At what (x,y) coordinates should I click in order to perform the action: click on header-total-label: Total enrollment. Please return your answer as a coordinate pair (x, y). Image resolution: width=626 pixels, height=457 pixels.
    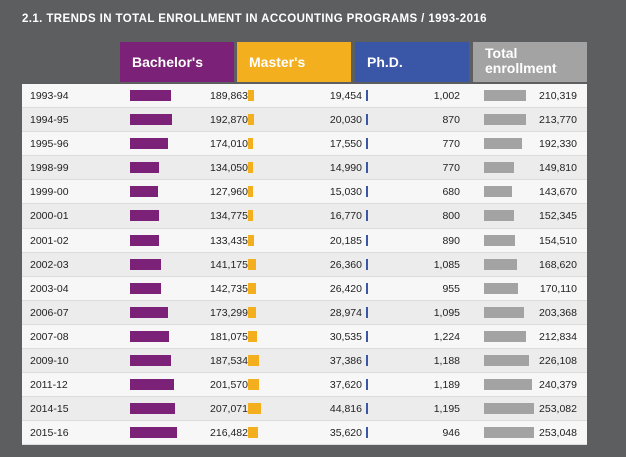
    Looking at the image, I should click on (521, 60).